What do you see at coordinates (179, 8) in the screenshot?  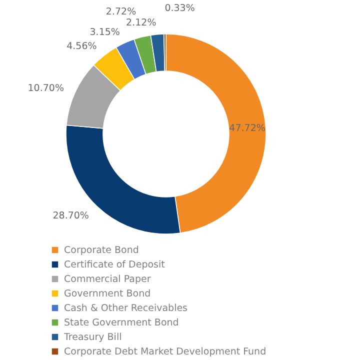 I see `data-label: 0.33%` at bounding box center [179, 8].